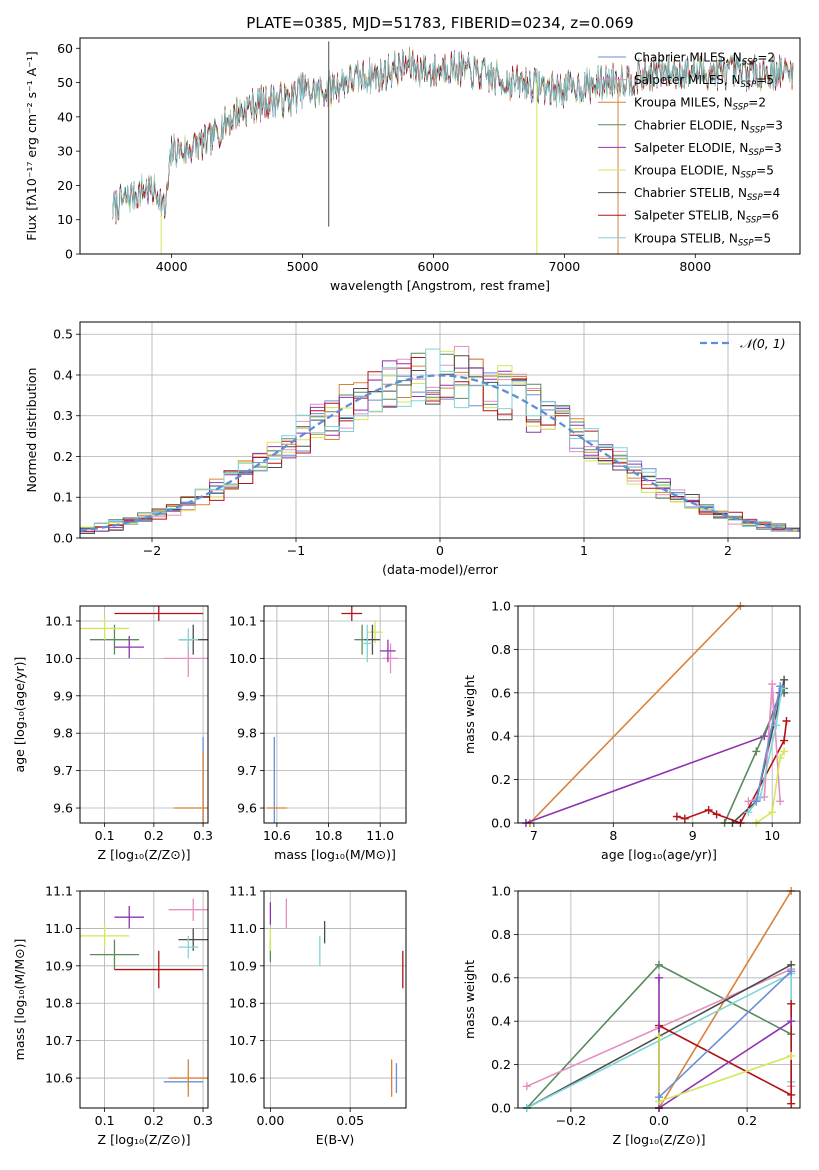 The image size is (819, 1170). What do you see at coordinates (659, 854) in the screenshot?
I see `x-axis-label: age [log₁₀(age/yr)]` at bounding box center [659, 854].